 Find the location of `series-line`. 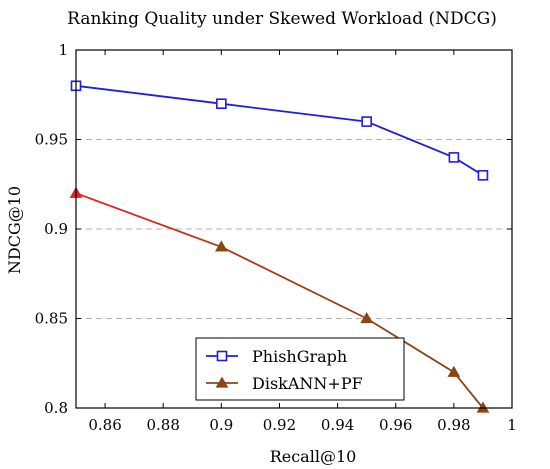

series-line is located at coordinates (279, 130).